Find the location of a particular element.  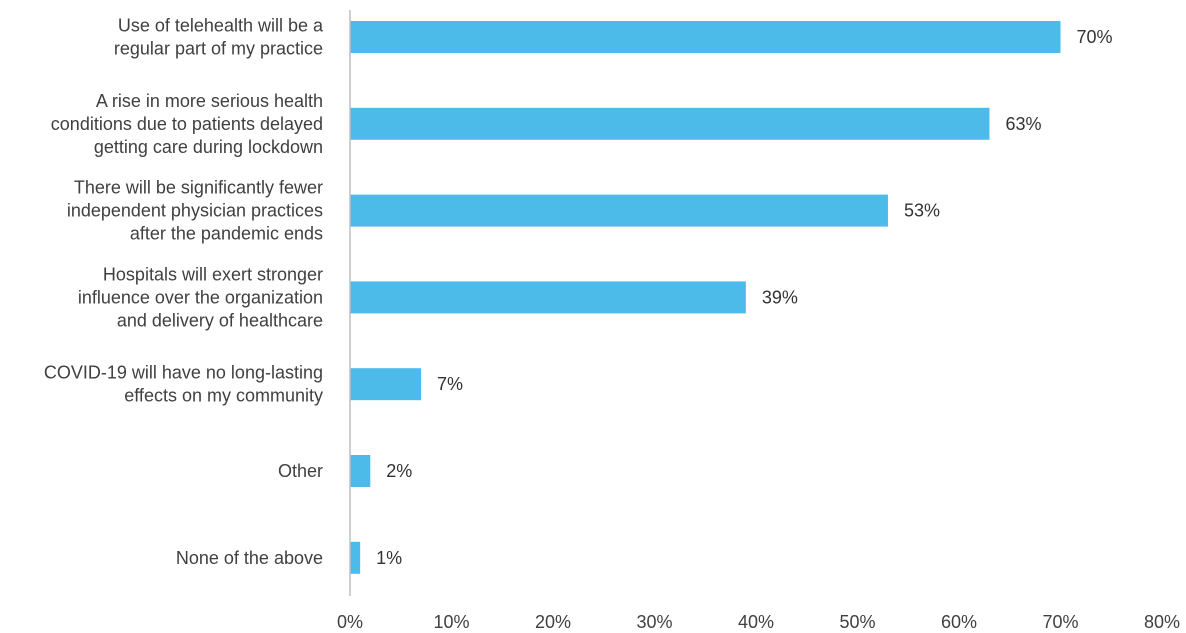

category-label-line: influence over the organization is located at coordinates (200, 297).